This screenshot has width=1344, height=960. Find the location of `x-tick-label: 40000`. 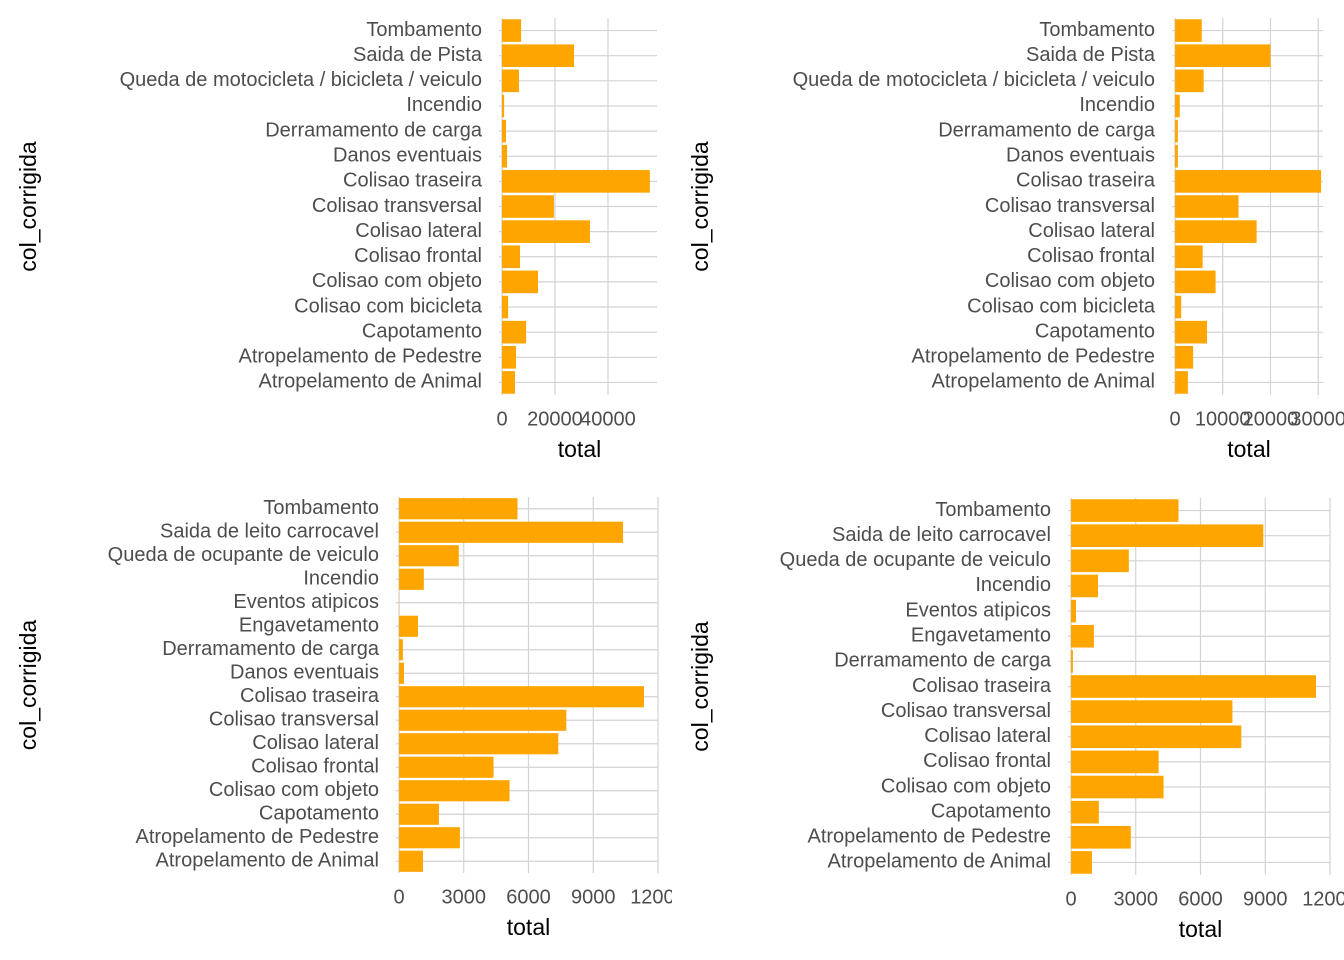

x-tick-label: 40000 is located at coordinates (608, 419).